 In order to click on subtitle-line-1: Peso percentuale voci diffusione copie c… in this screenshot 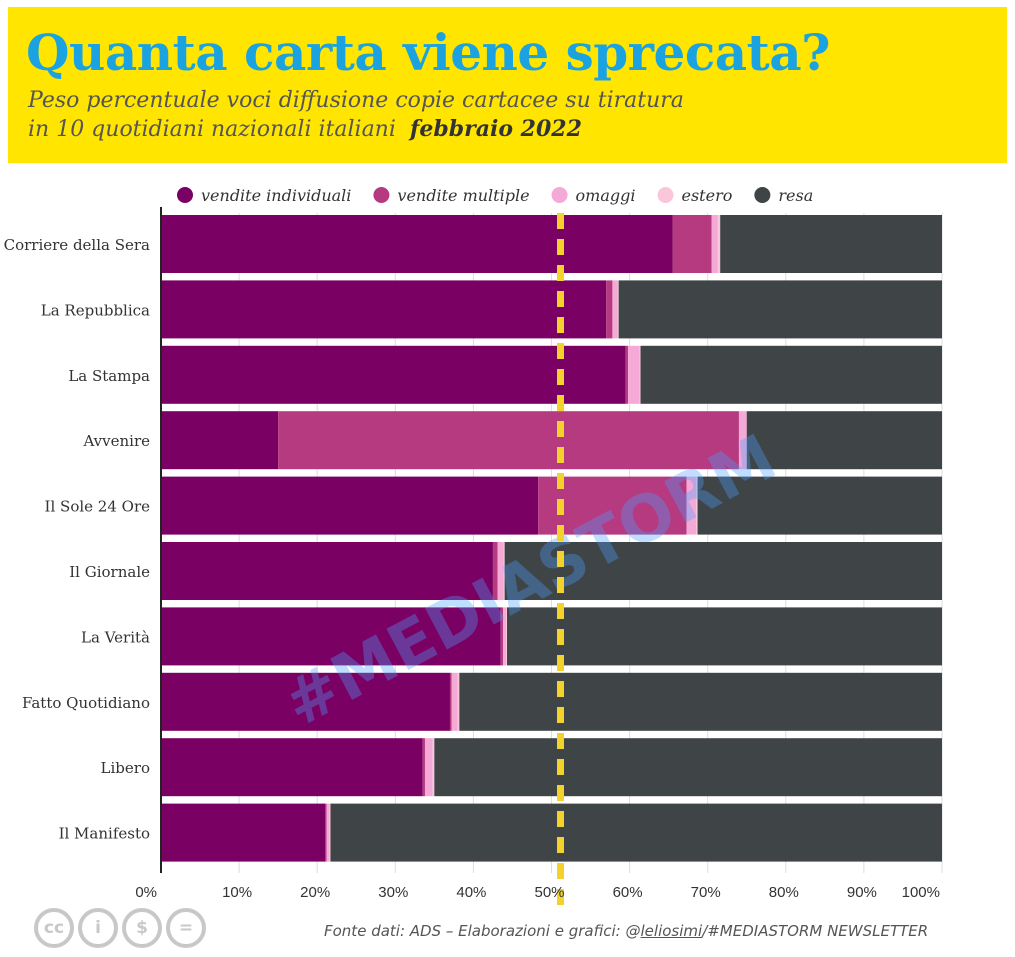, I will do `click(356, 100)`.